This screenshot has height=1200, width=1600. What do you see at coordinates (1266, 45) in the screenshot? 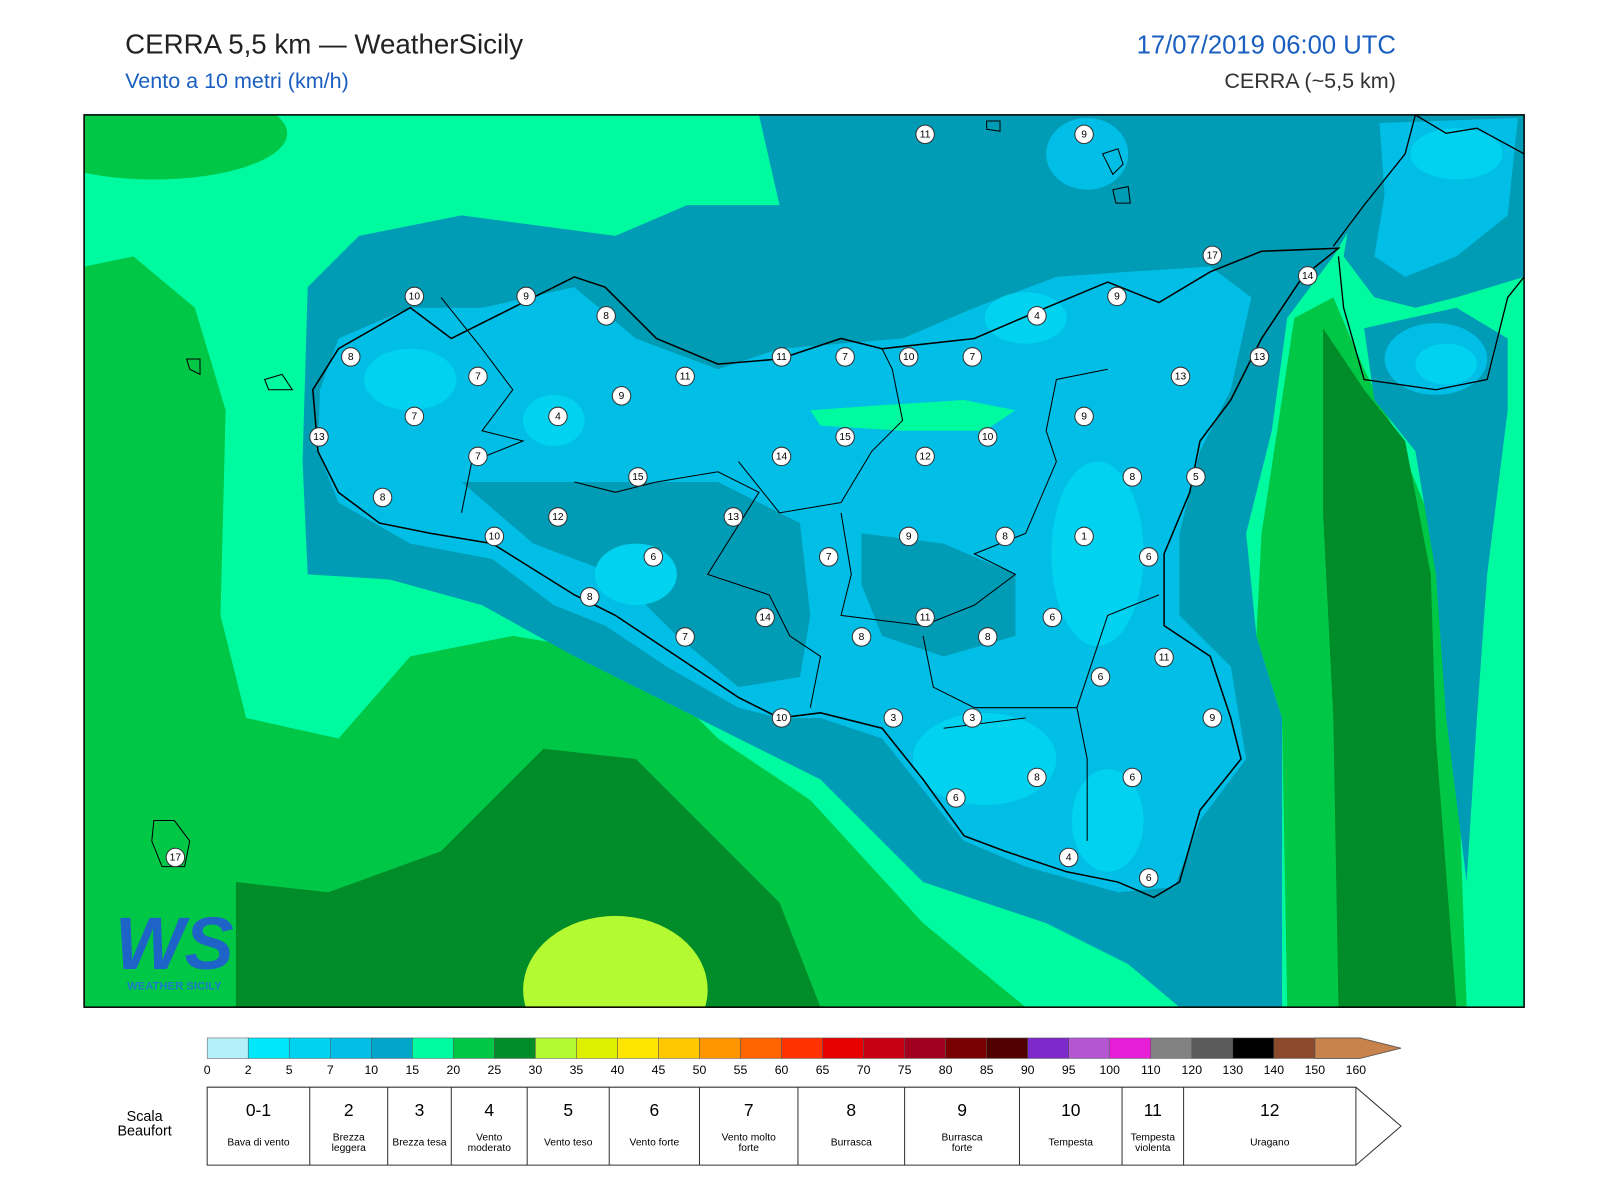
I see `date: 17/07/2019 06:00 UTC` at bounding box center [1266, 45].